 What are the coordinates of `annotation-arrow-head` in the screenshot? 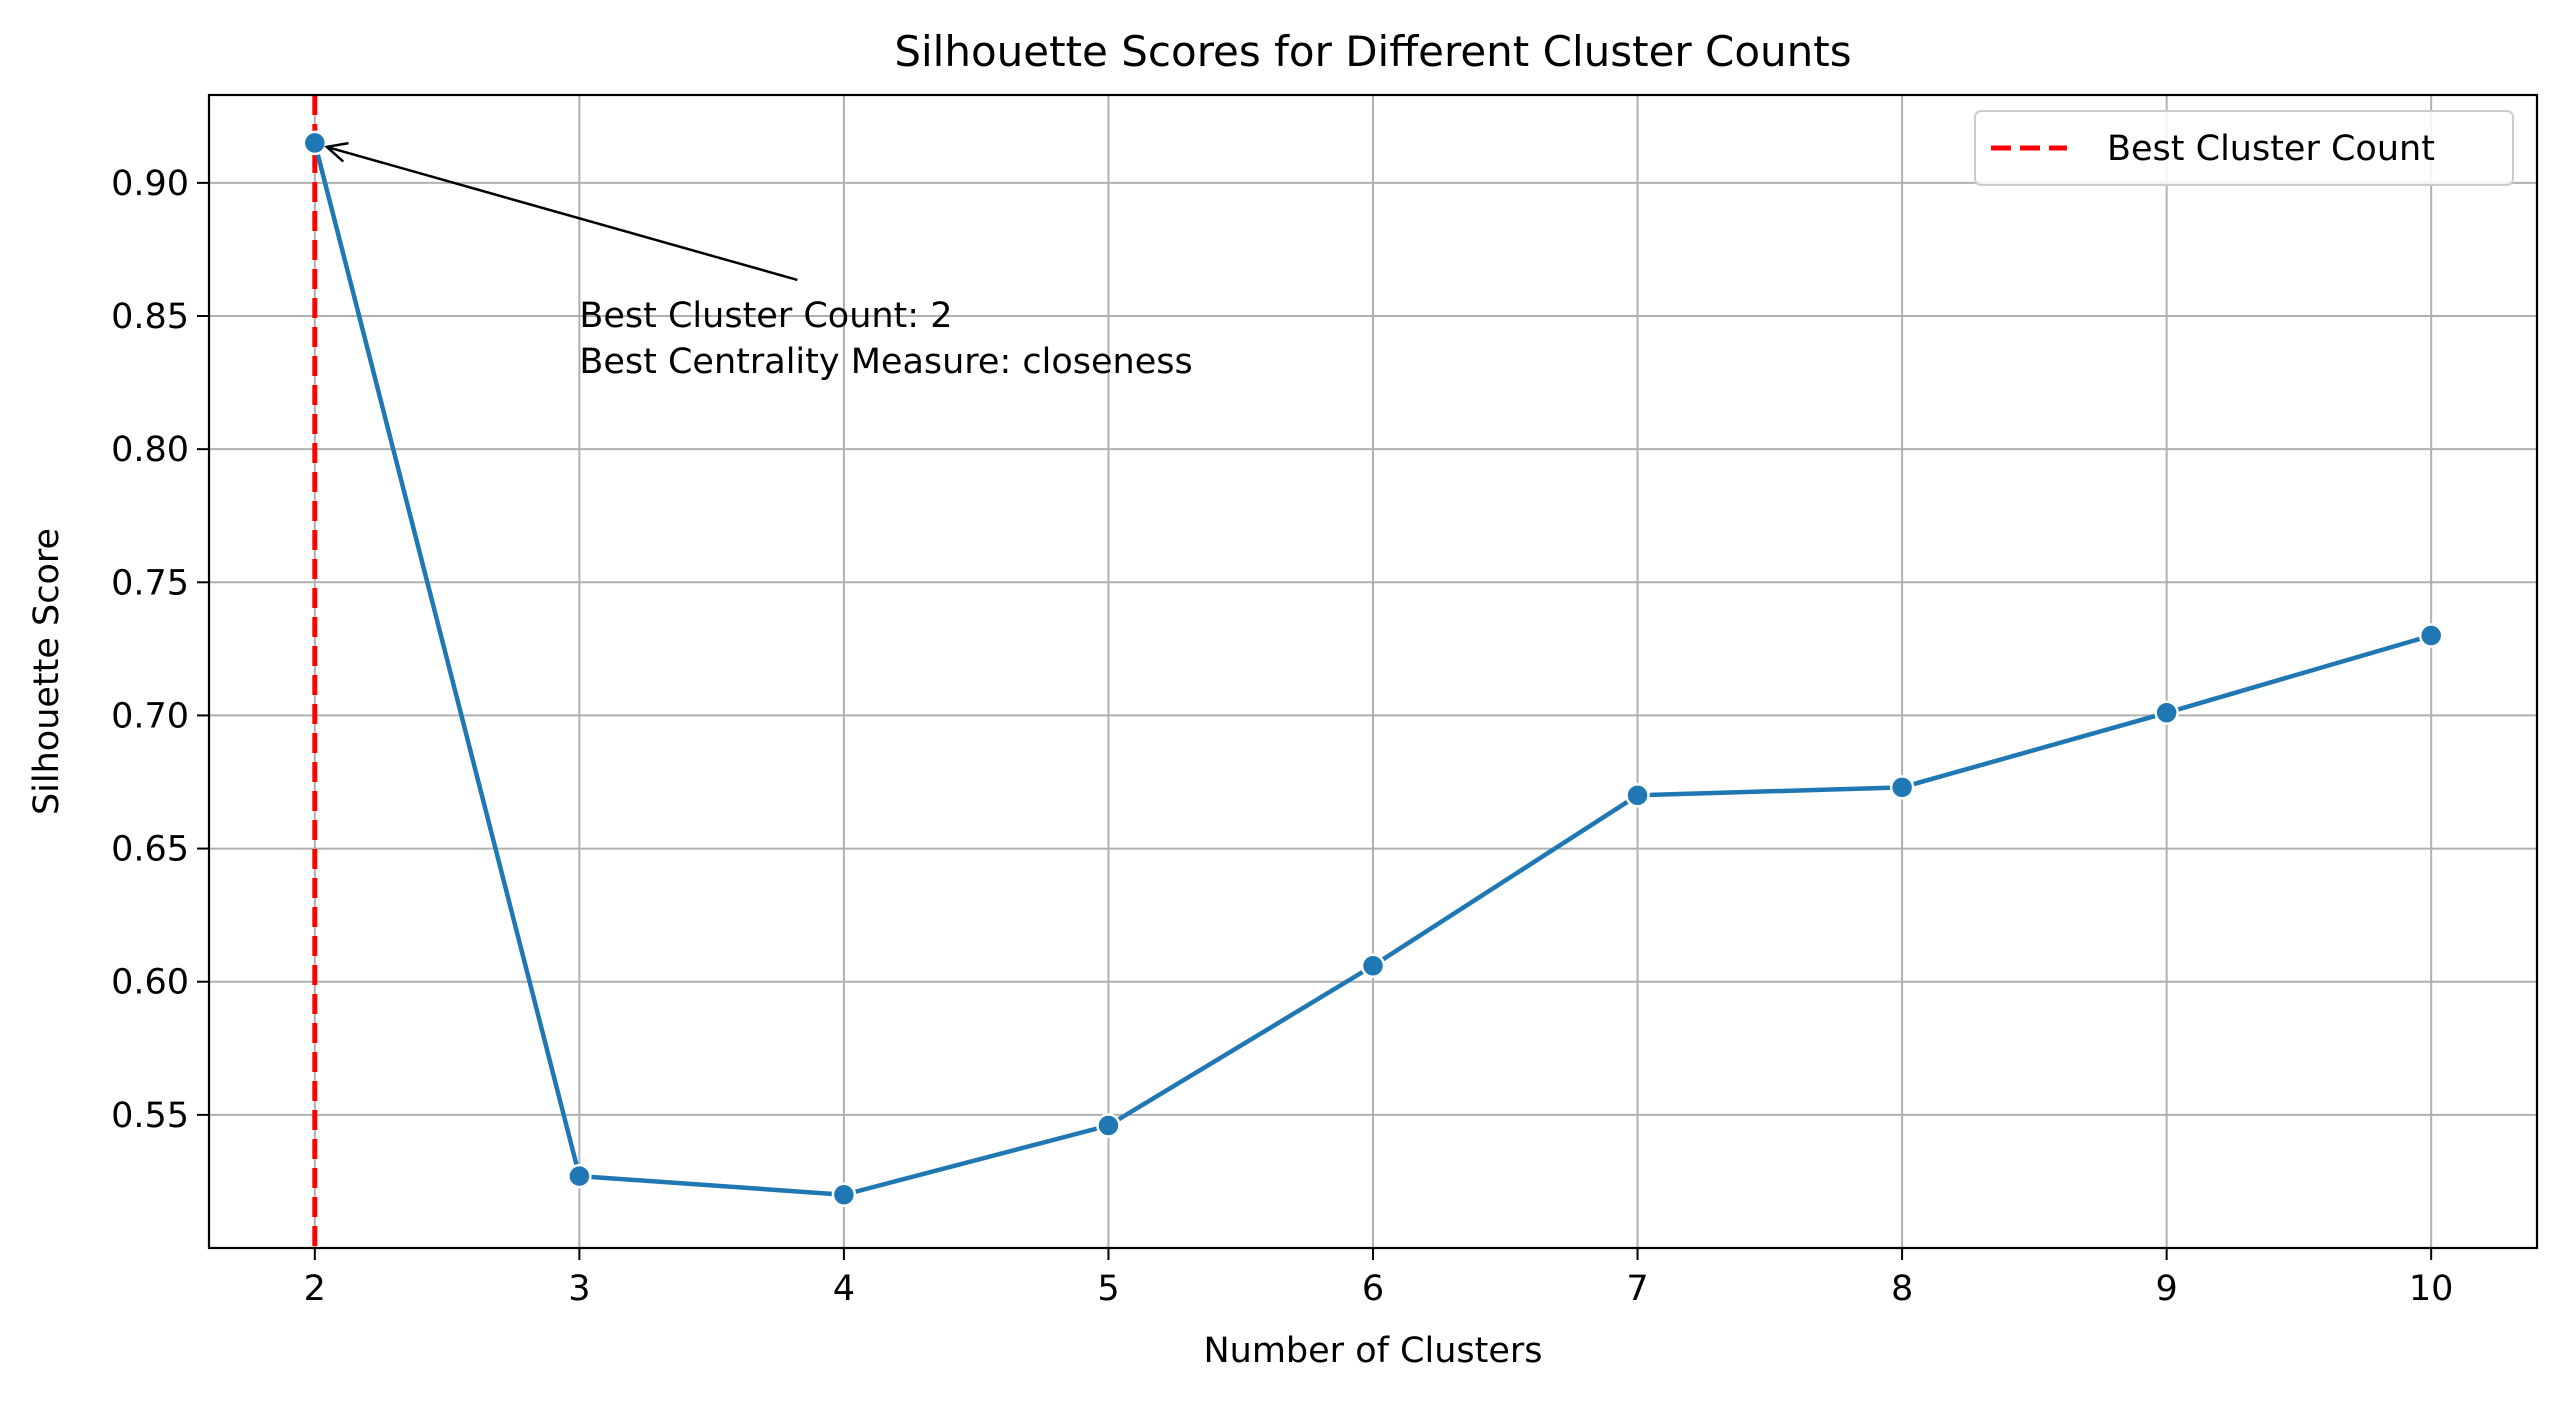 It's located at (336, 152).